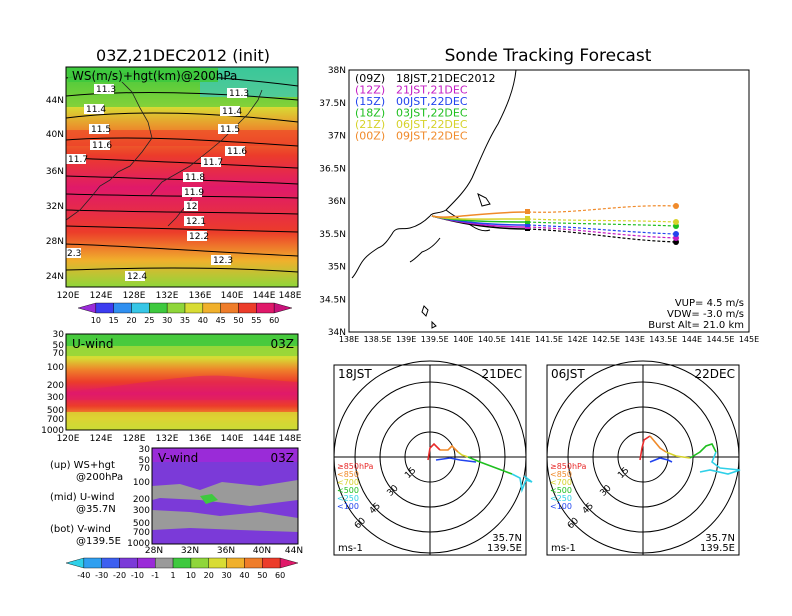  What do you see at coordinates (224, 551) in the screenshot?
I see `v-lat-ticks: 28N 32N 36N 40N 44N` at bounding box center [224, 551].